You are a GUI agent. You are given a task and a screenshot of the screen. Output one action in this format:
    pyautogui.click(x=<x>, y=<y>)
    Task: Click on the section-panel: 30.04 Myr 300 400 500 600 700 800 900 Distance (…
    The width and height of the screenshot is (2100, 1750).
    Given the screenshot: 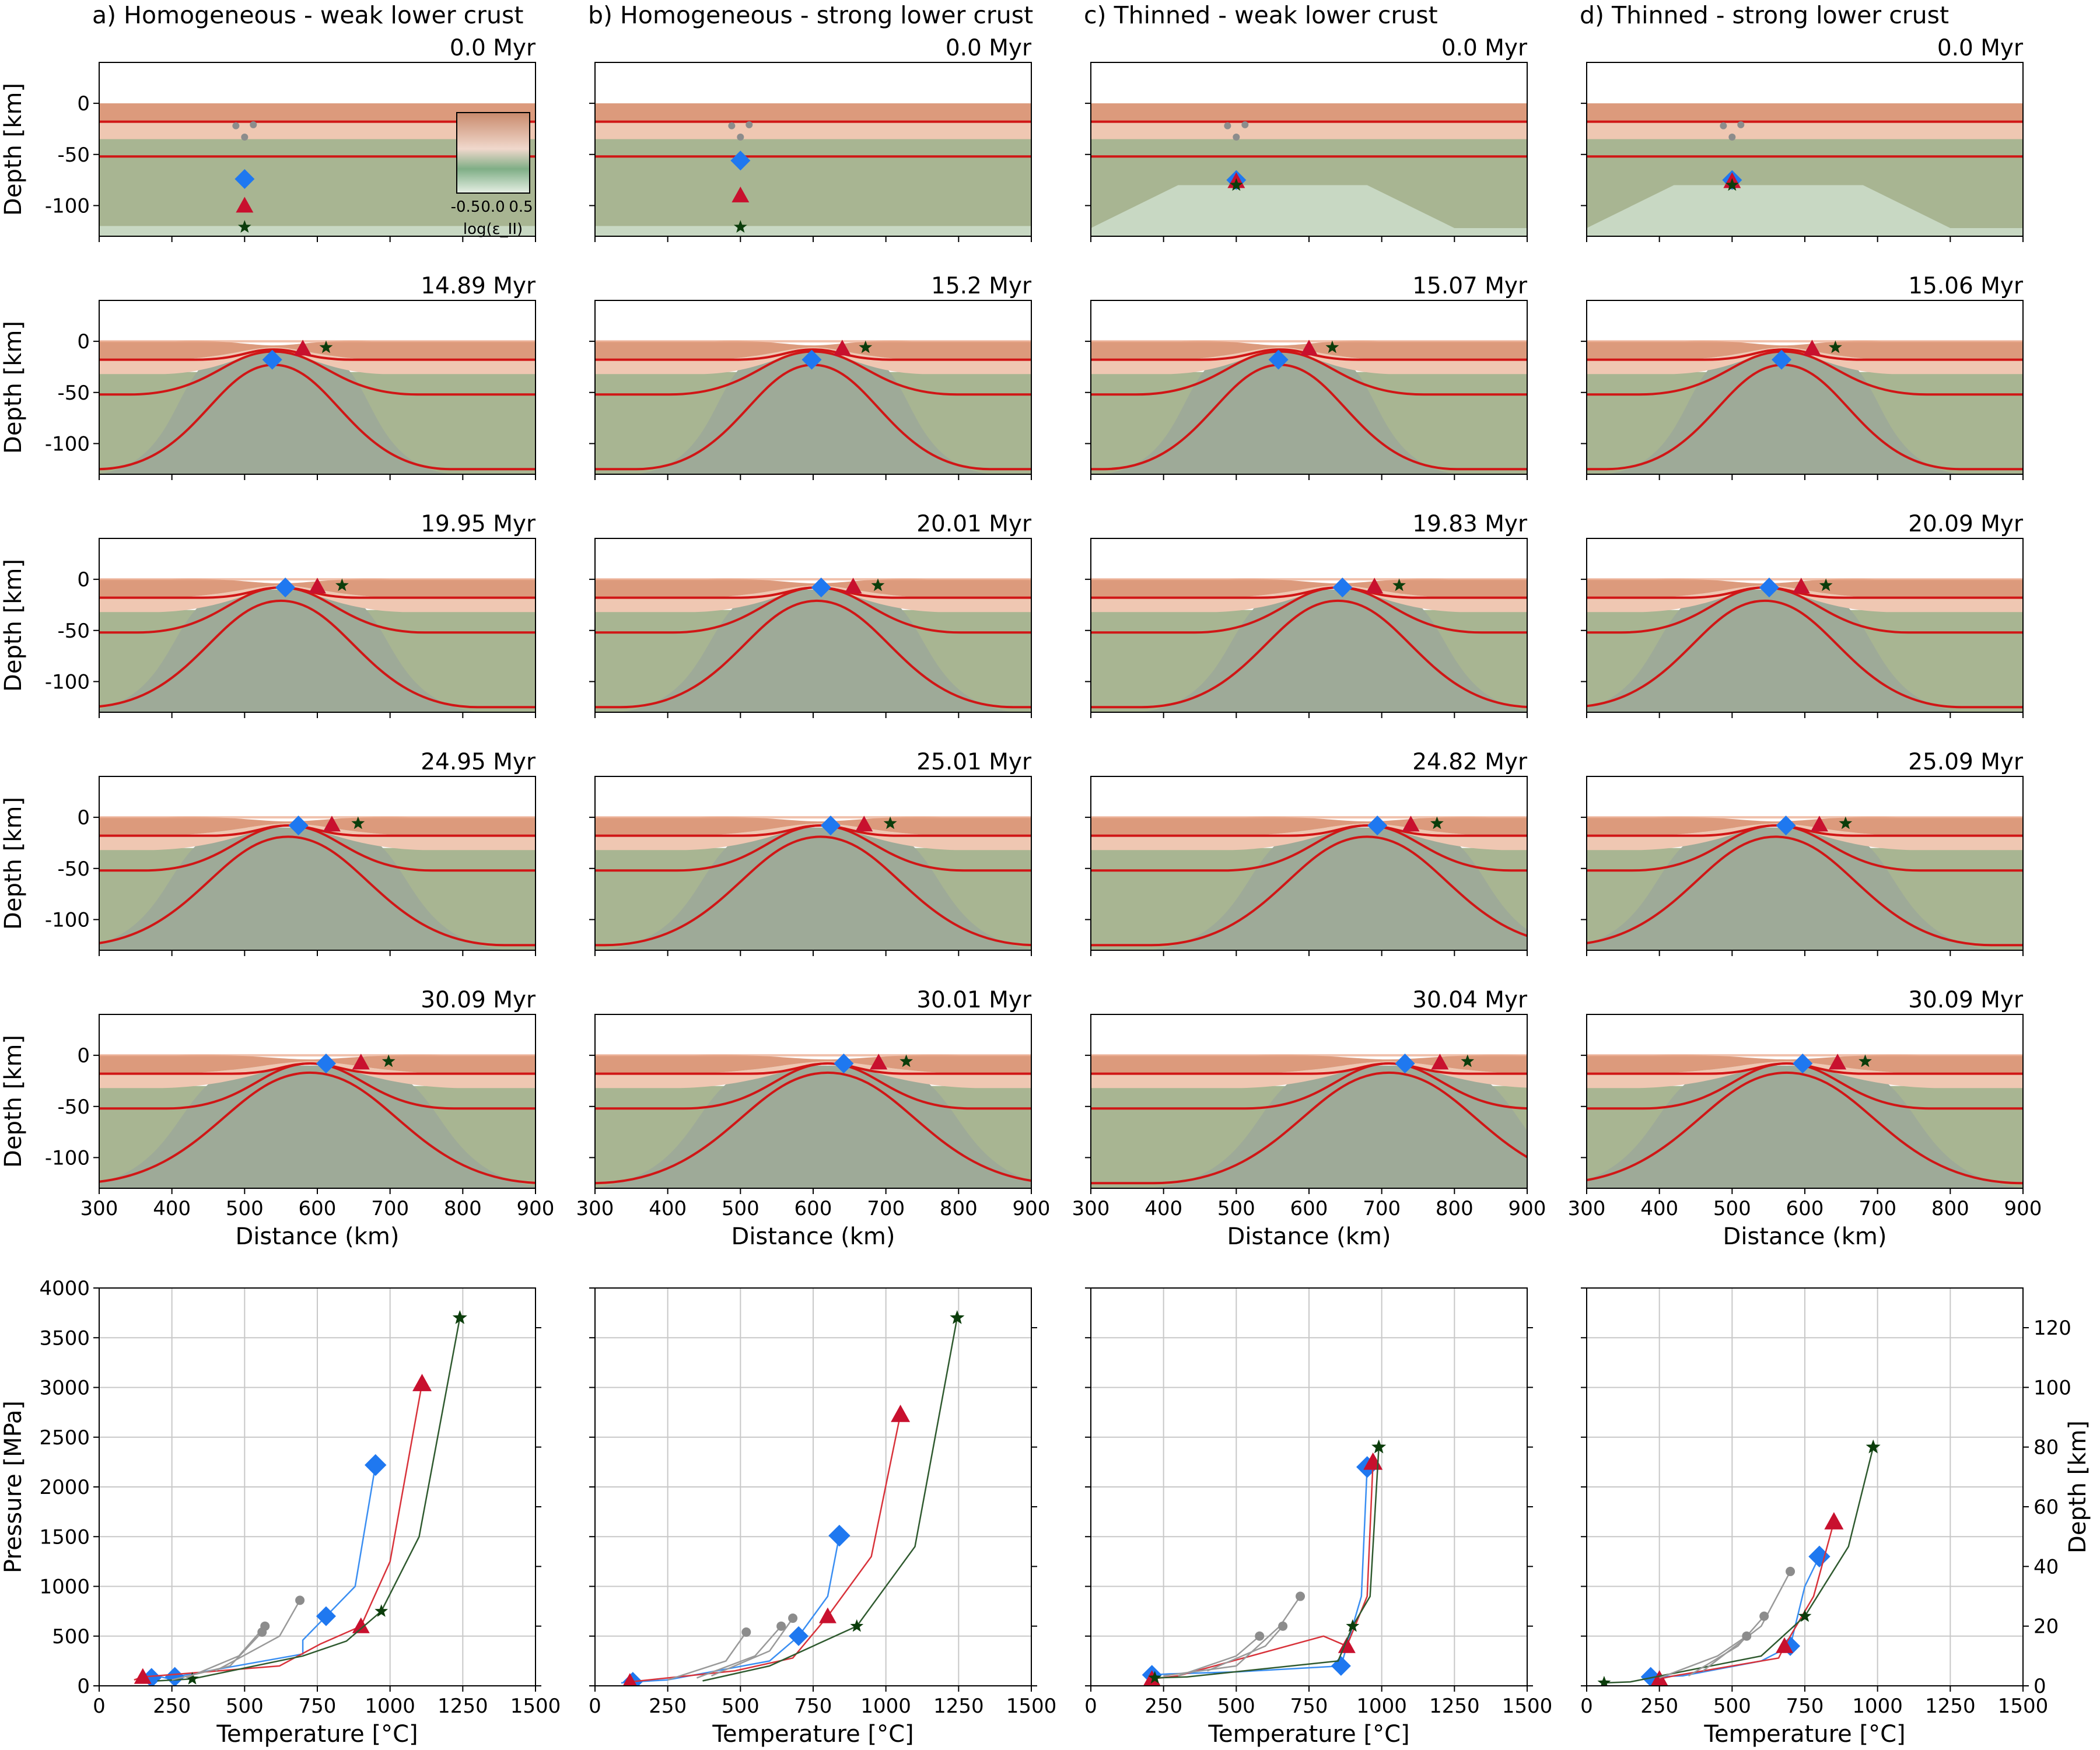 What is the action you would take?
    pyautogui.click(x=1309, y=1118)
    